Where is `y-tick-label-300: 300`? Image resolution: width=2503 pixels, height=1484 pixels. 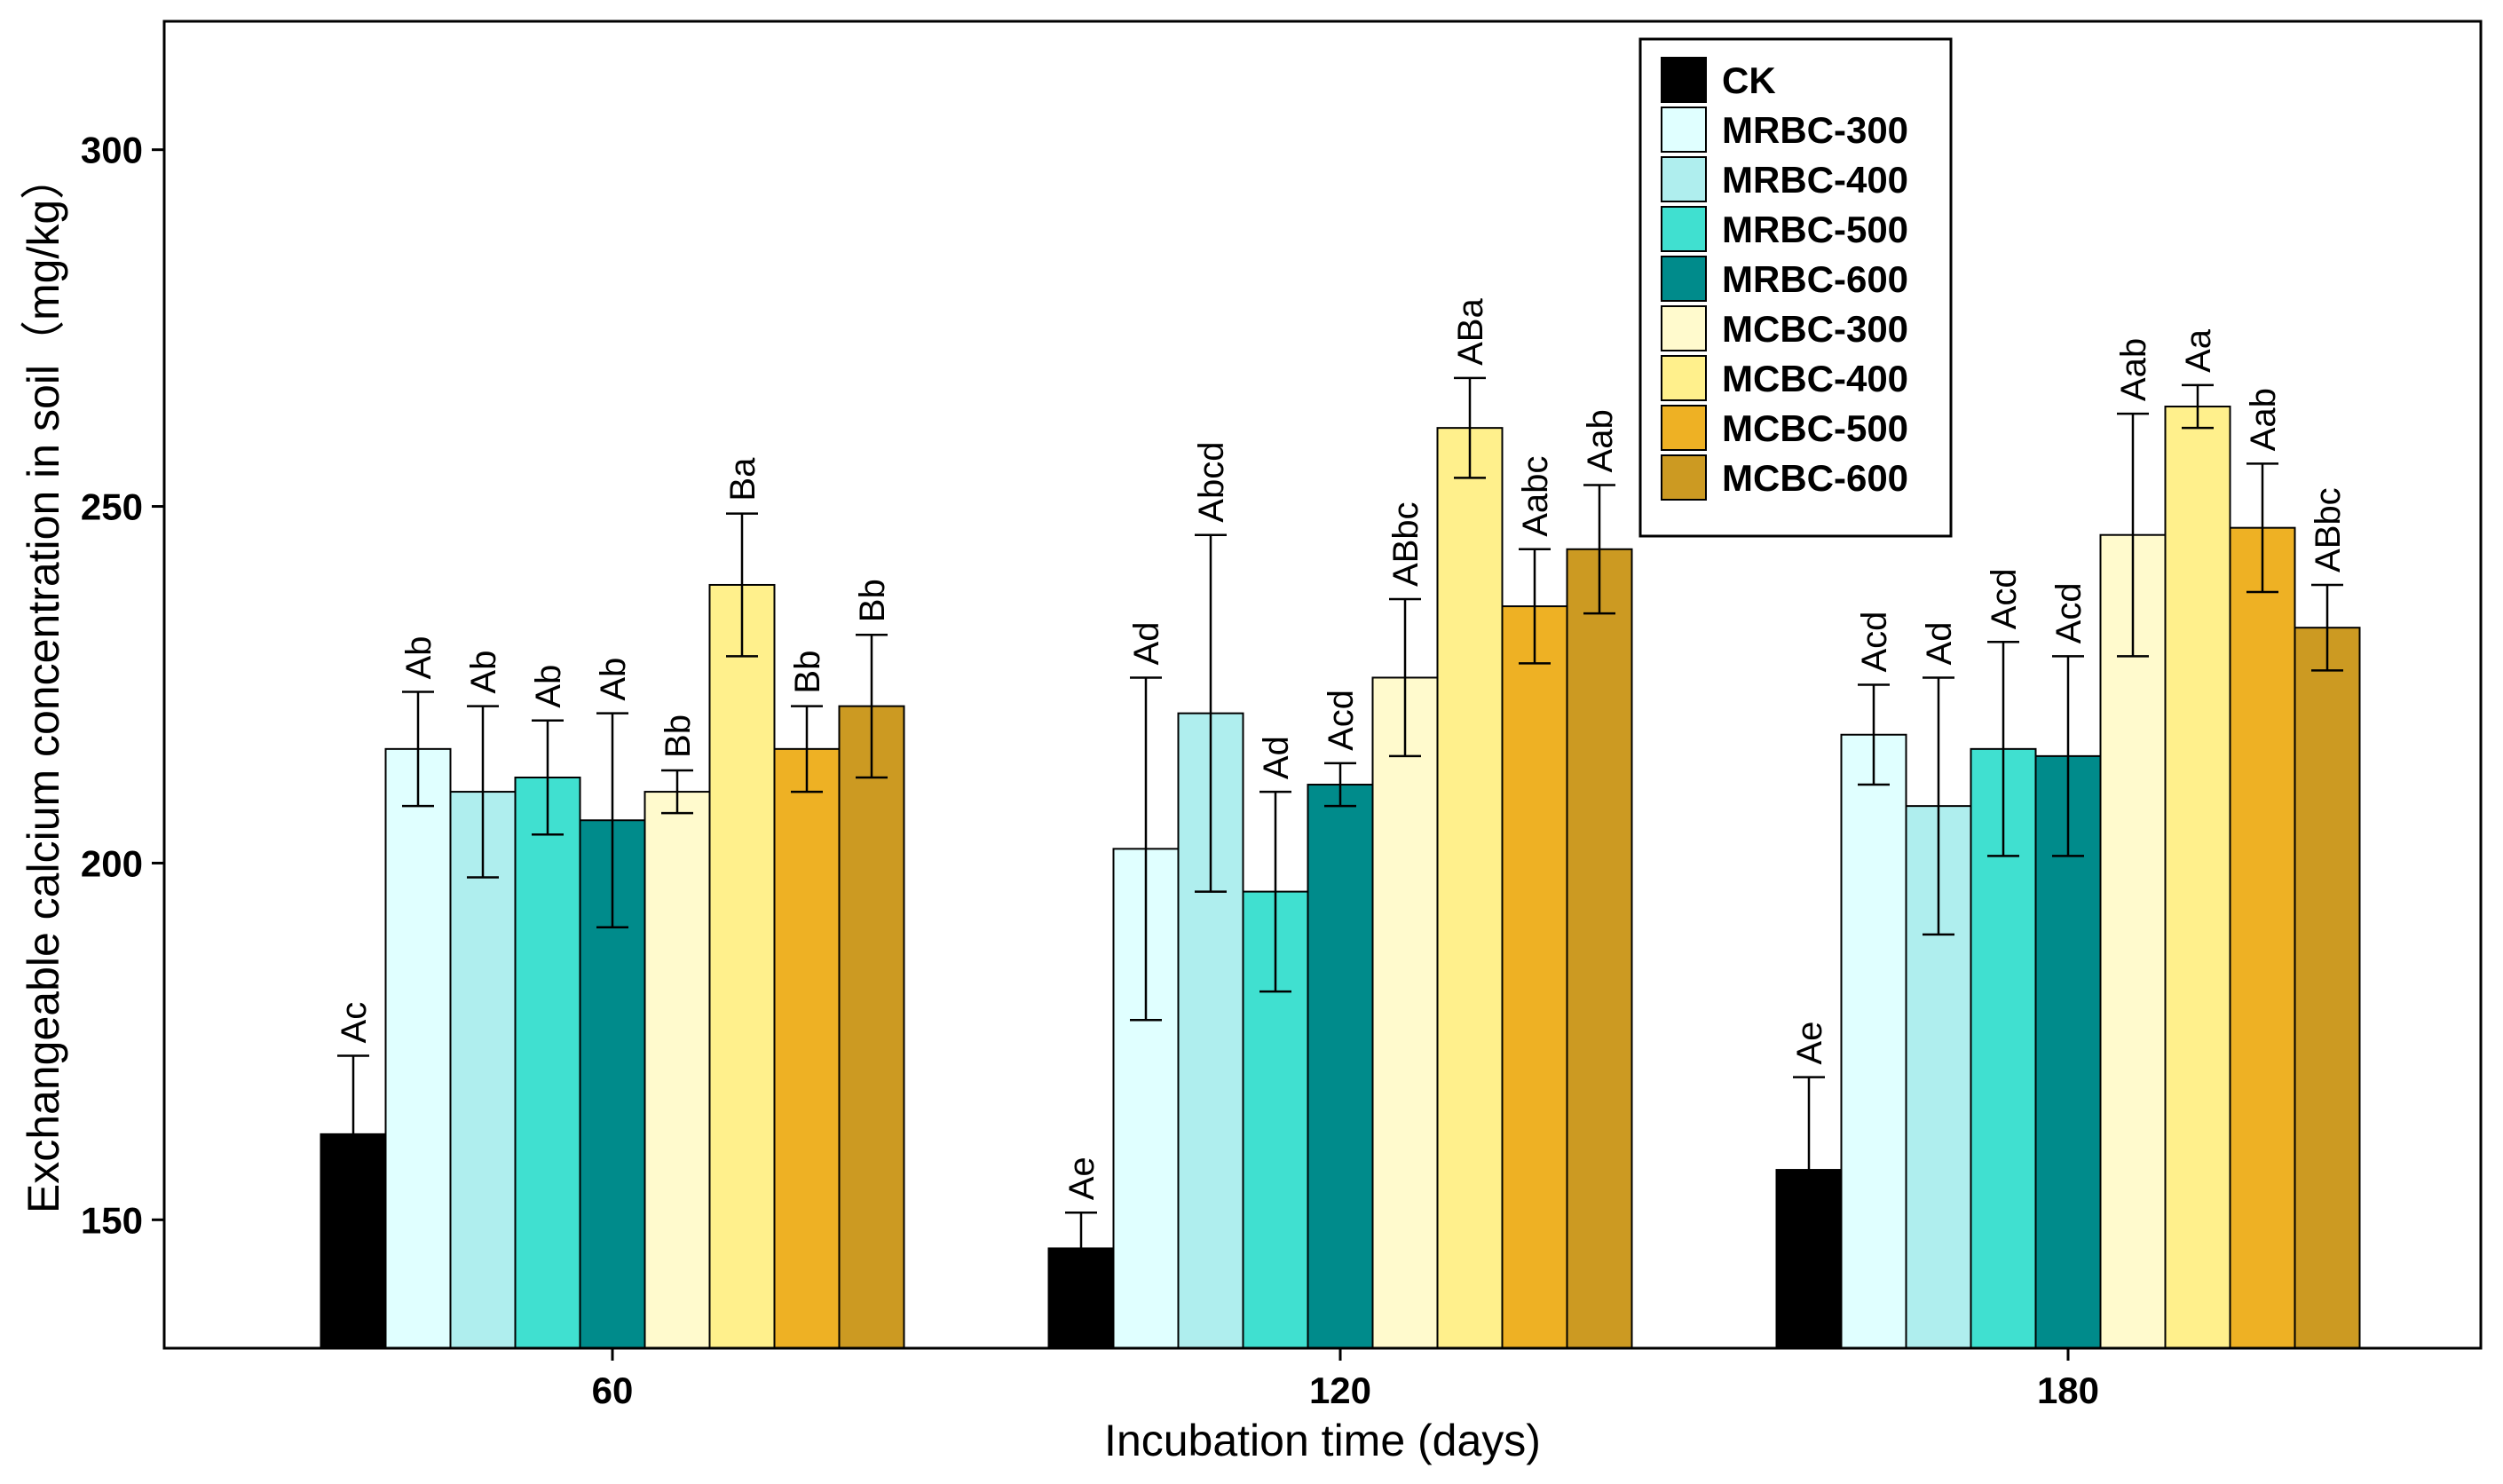 y-tick-label-300: 300 is located at coordinates (112, 151).